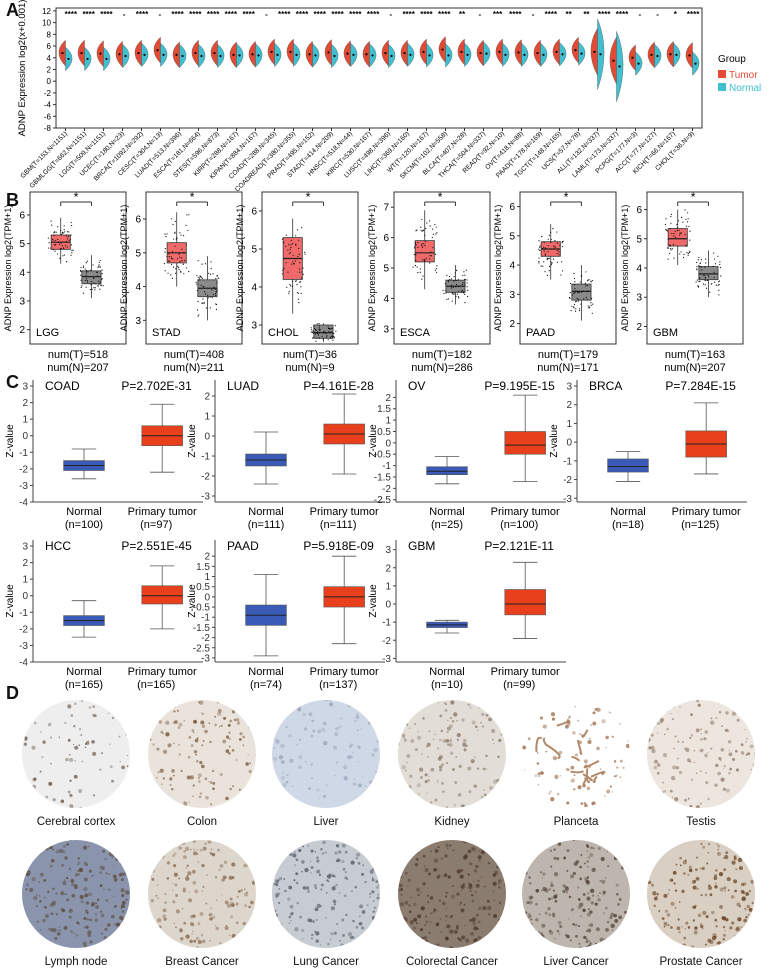 This screenshot has width=778, height=974. Describe the element at coordinates (446, 672) in the screenshot. I see `panel-c-xlabel-normal: Normal` at that location.